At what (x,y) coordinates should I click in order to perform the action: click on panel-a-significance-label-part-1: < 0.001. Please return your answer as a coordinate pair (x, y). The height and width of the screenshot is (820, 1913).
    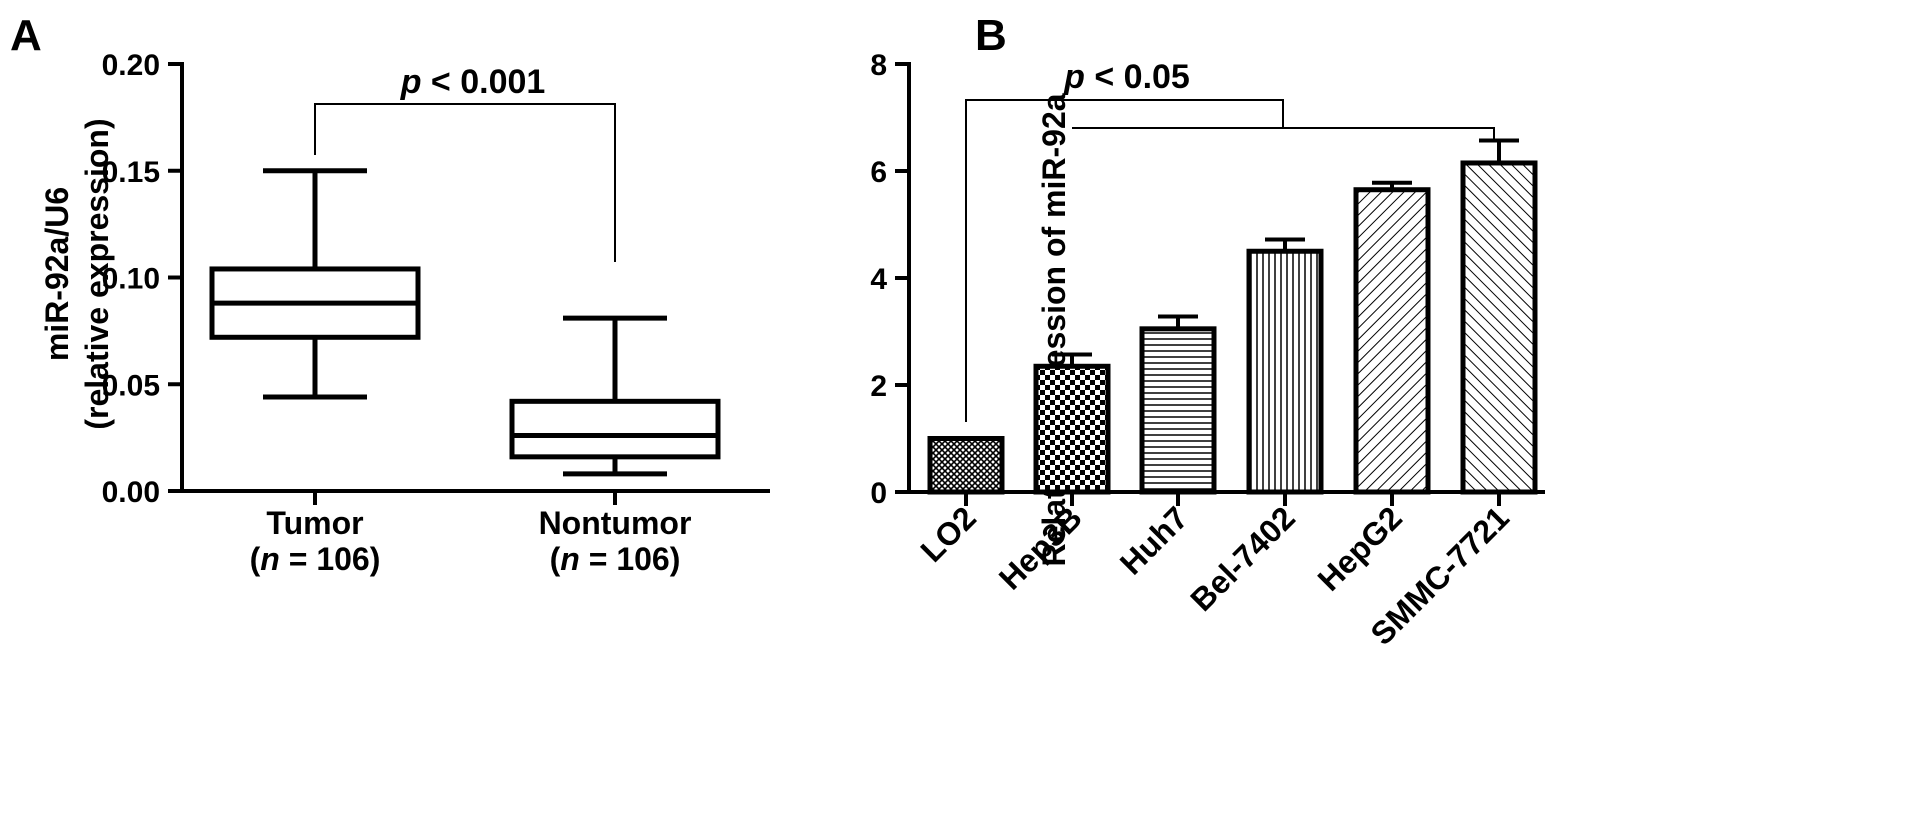
    Looking at the image, I should click on (483, 82).